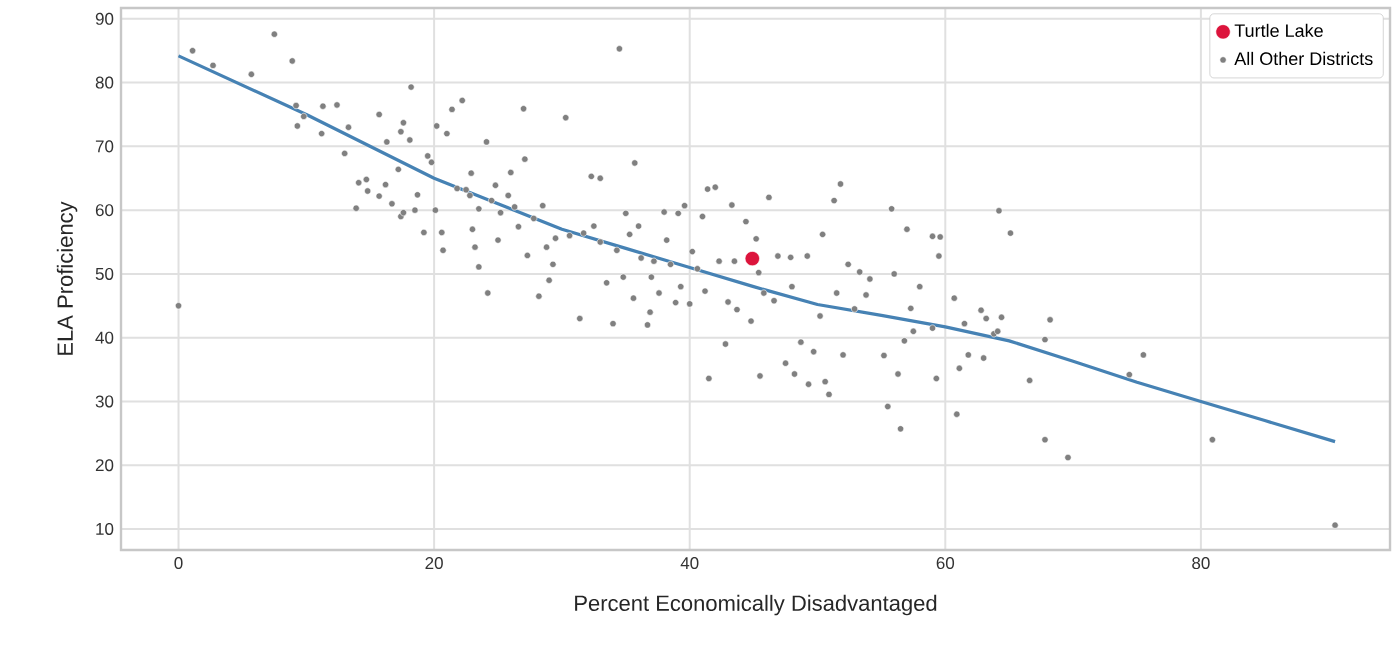 This screenshot has height=654, width=1397. Describe the element at coordinates (1278, 30) in the screenshot. I see `legend-label: Turtle Lake` at that location.